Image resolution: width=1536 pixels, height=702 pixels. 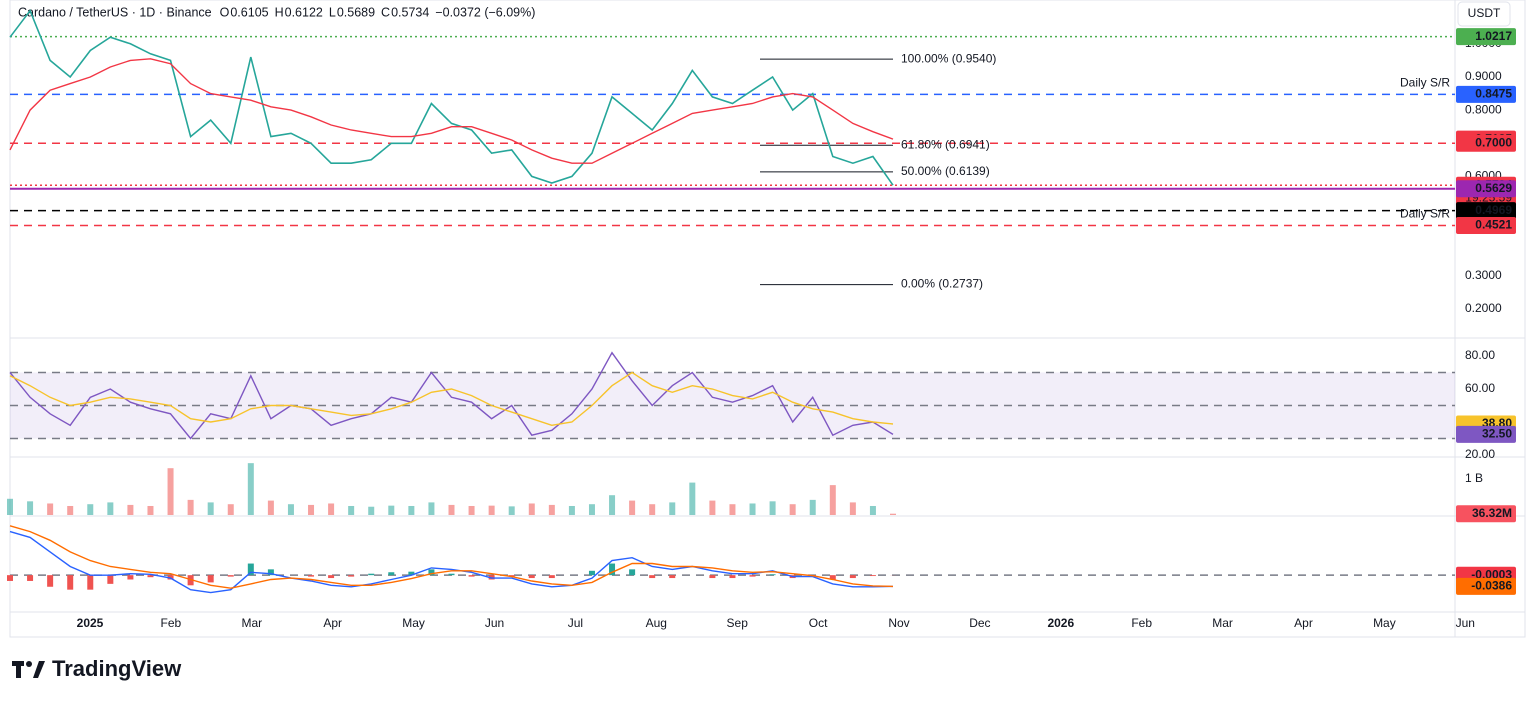 I want to click on price-badge-label: -0.0386, so click(x=1491, y=586).